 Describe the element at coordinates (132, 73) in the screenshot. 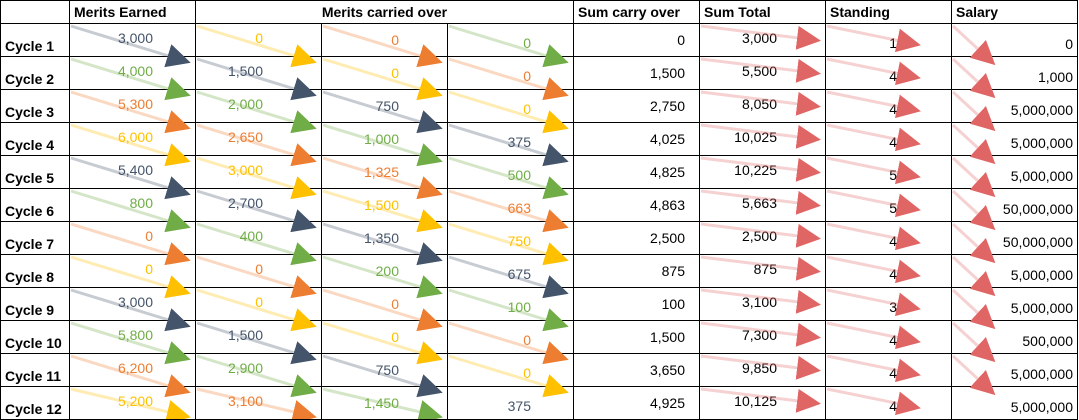

I see `cell-earned: 4,000` at that location.